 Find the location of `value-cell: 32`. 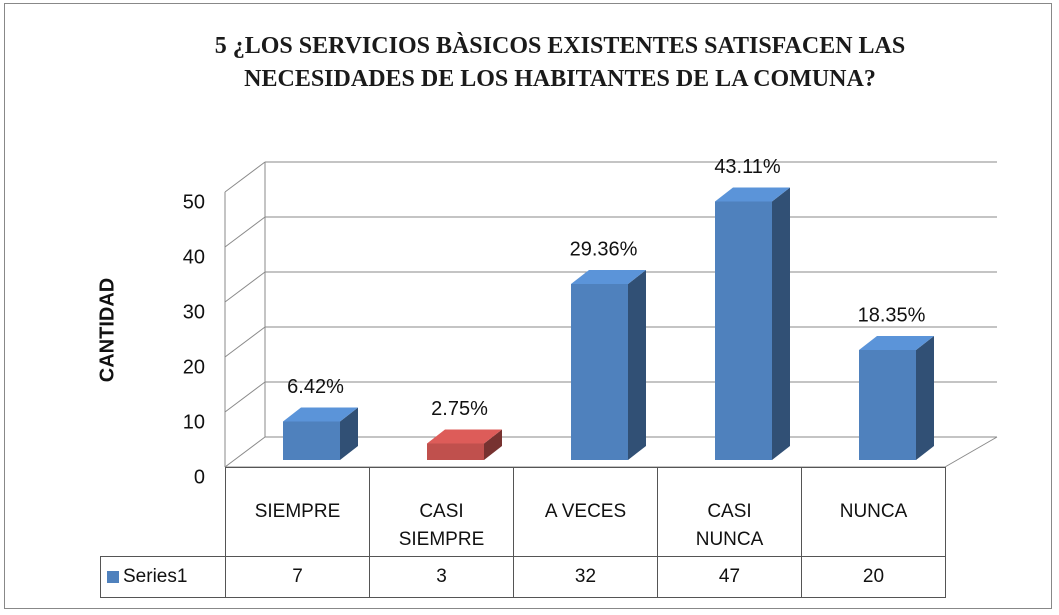

value-cell: 32 is located at coordinates (585, 577).